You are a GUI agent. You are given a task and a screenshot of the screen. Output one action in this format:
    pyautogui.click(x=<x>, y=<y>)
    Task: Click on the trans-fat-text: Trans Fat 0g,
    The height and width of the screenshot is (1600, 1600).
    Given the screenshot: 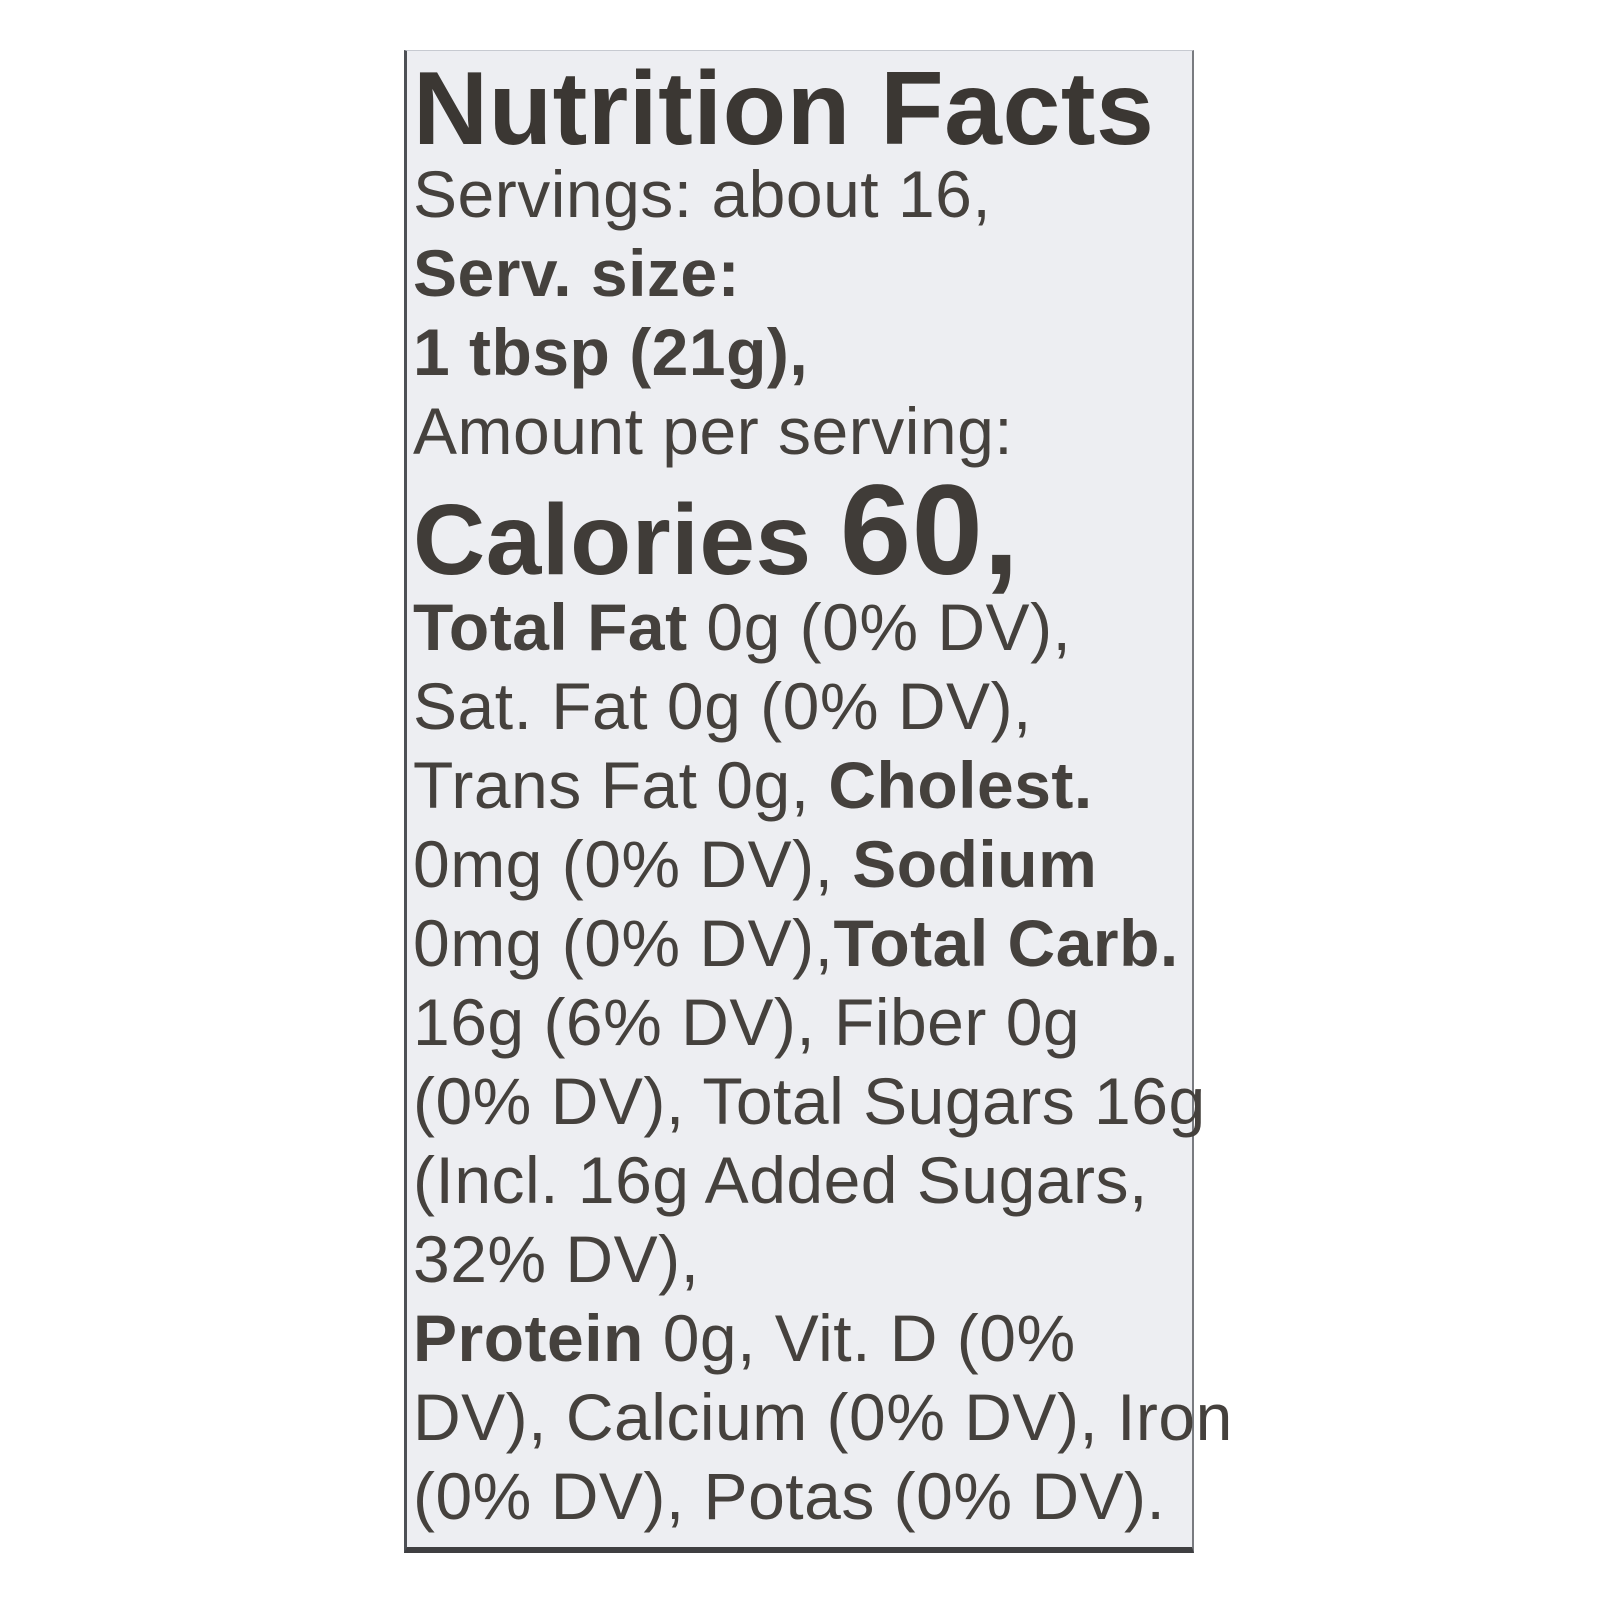 What is the action you would take?
    pyautogui.click(x=621, y=785)
    